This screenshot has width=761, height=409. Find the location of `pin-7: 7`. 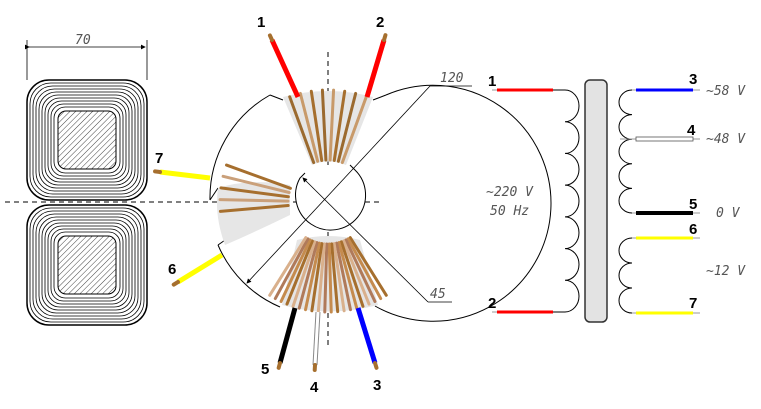

pin-7: 7 is located at coordinates (693, 303).